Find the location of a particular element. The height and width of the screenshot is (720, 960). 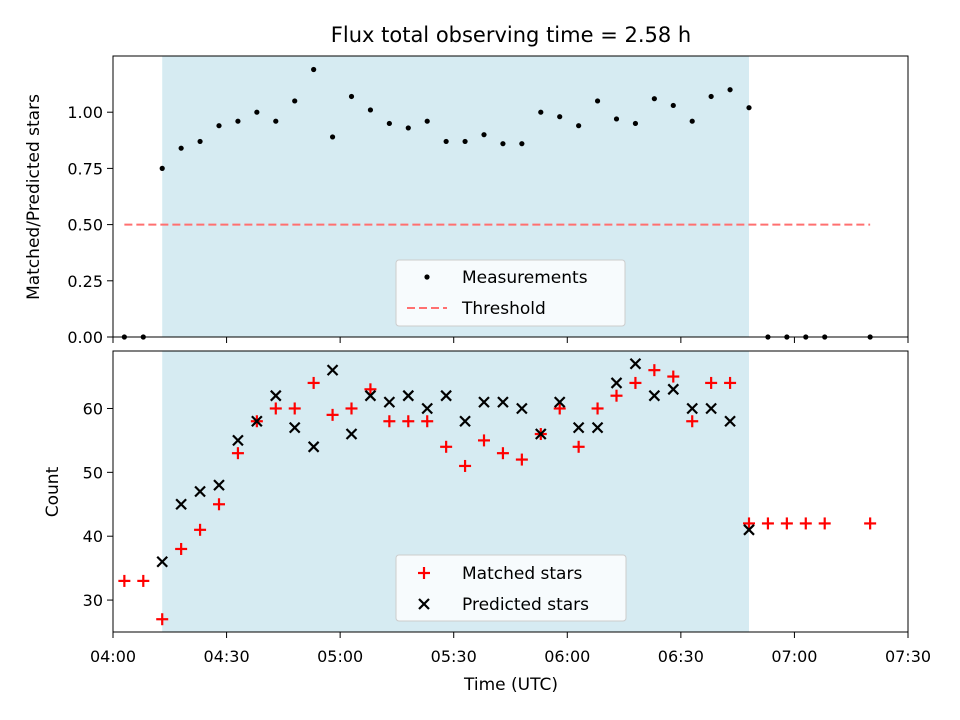

x-tick-label: 04:00 is located at coordinates (113, 656).